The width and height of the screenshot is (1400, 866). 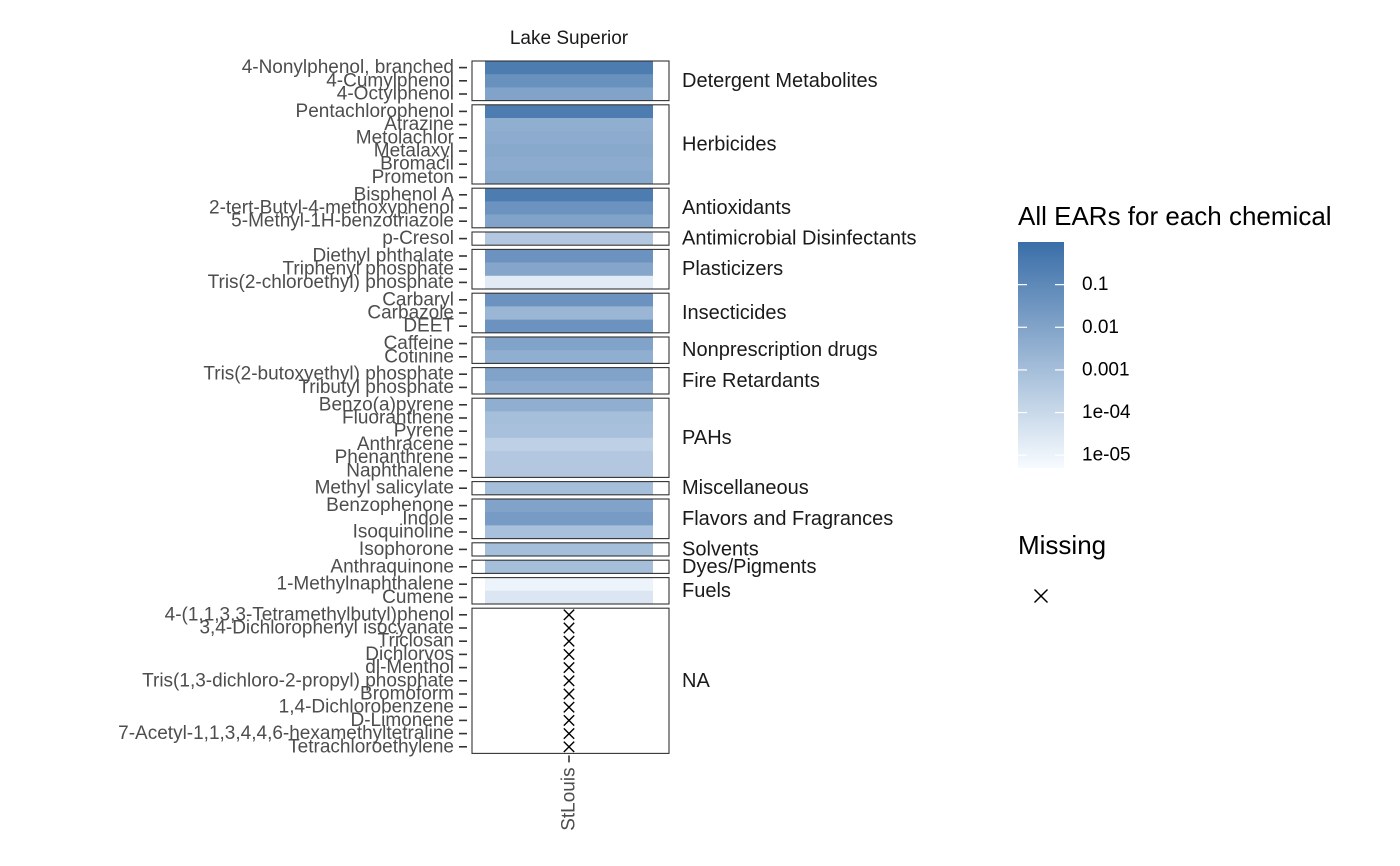 I want to click on y-tick-label: Tris(2-chloroethyl) phosphate, so click(x=331, y=282).